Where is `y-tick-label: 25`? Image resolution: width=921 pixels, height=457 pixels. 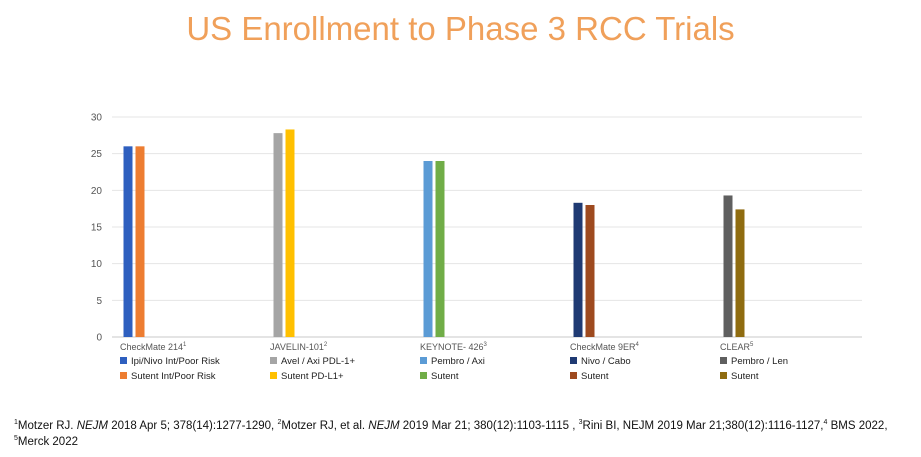
y-tick-label: 25 is located at coordinates (97, 154).